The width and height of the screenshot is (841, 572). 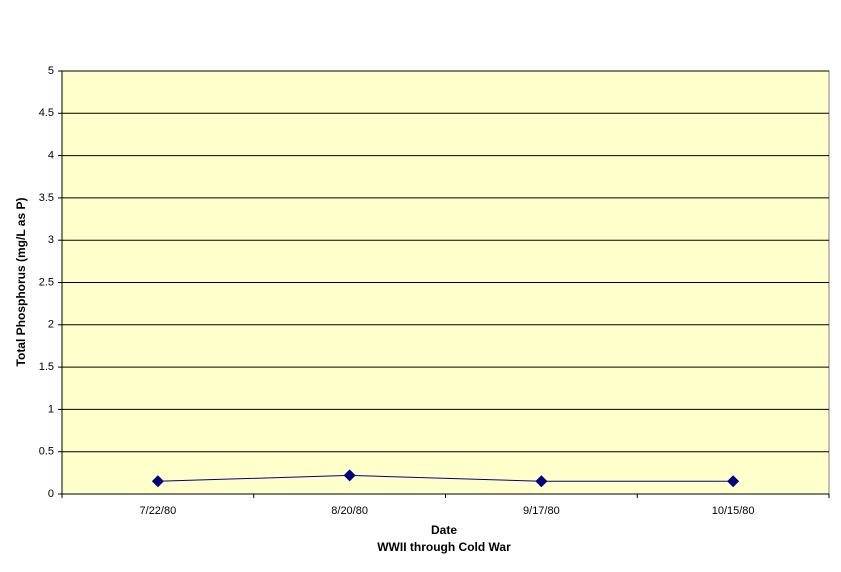 What do you see at coordinates (46, 452) in the screenshot?
I see `y-tick-label: 0.5` at bounding box center [46, 452].